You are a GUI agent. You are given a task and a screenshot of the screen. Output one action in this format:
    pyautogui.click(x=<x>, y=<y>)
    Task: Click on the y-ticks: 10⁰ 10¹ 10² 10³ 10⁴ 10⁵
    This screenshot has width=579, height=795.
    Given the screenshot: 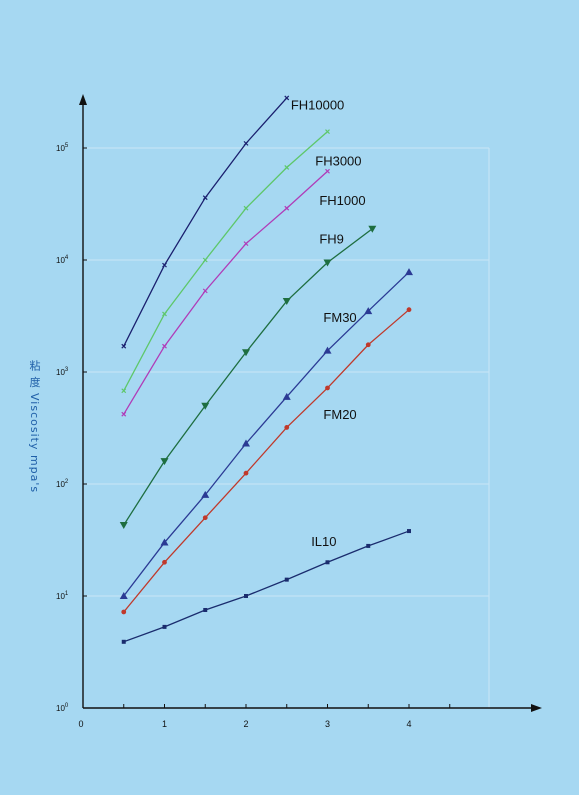 What is the action you would take?
    pyautogui.click(x=71, y=428)
    